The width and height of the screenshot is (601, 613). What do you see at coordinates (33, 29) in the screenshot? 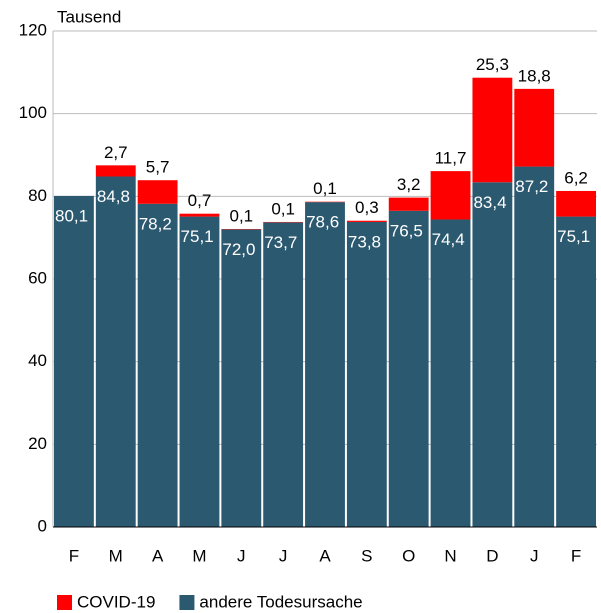
I see `y-tick-label: 120` at bounding box center [33, 29].